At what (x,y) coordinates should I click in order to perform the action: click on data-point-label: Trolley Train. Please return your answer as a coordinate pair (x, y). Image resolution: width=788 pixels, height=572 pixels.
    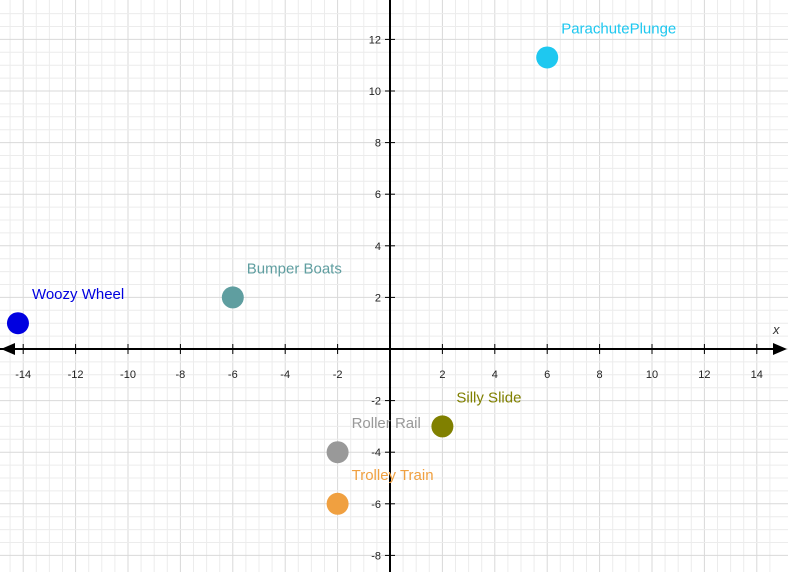
    Looking at the image, I should click on (393, 475).